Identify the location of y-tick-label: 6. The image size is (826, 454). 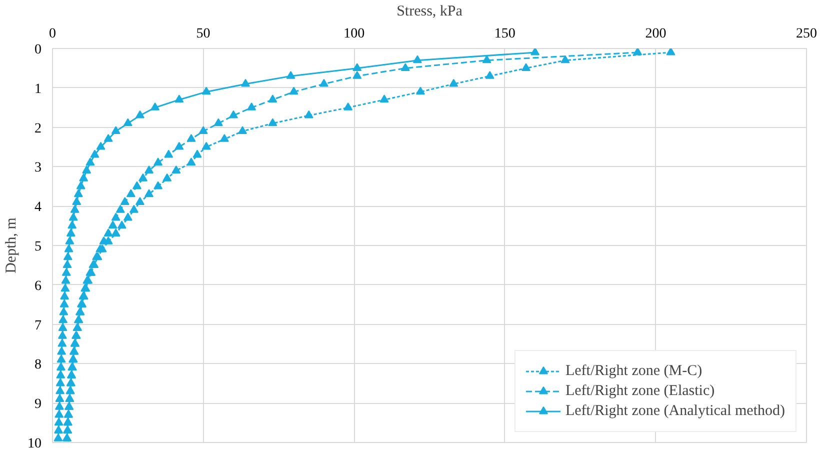
(38, 286).